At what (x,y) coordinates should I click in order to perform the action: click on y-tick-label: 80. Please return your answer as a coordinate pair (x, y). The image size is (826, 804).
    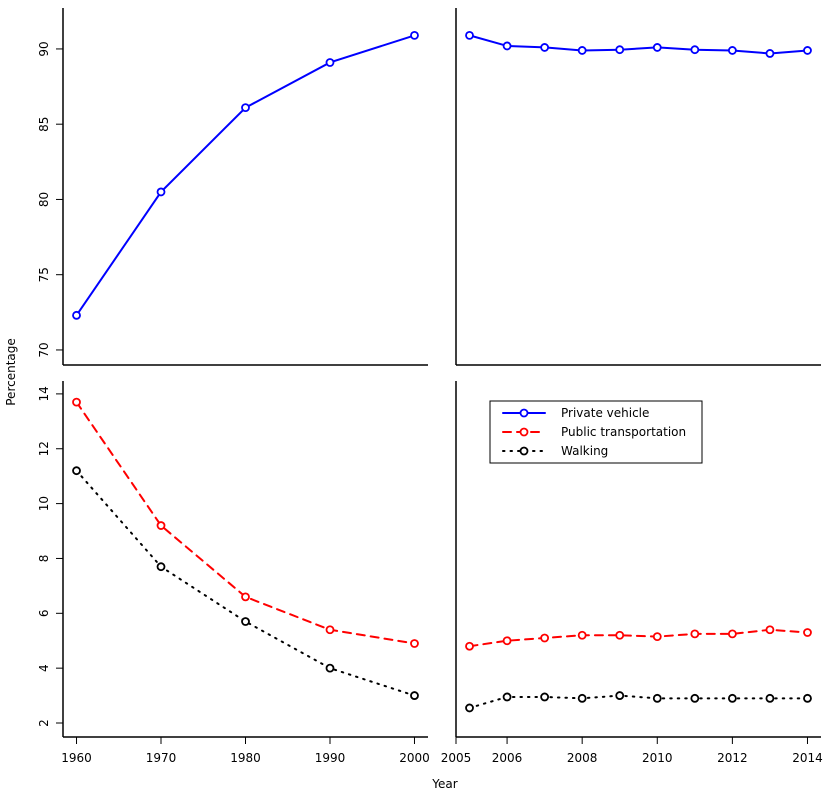
    Looking at the image, I should click on (44, 199).